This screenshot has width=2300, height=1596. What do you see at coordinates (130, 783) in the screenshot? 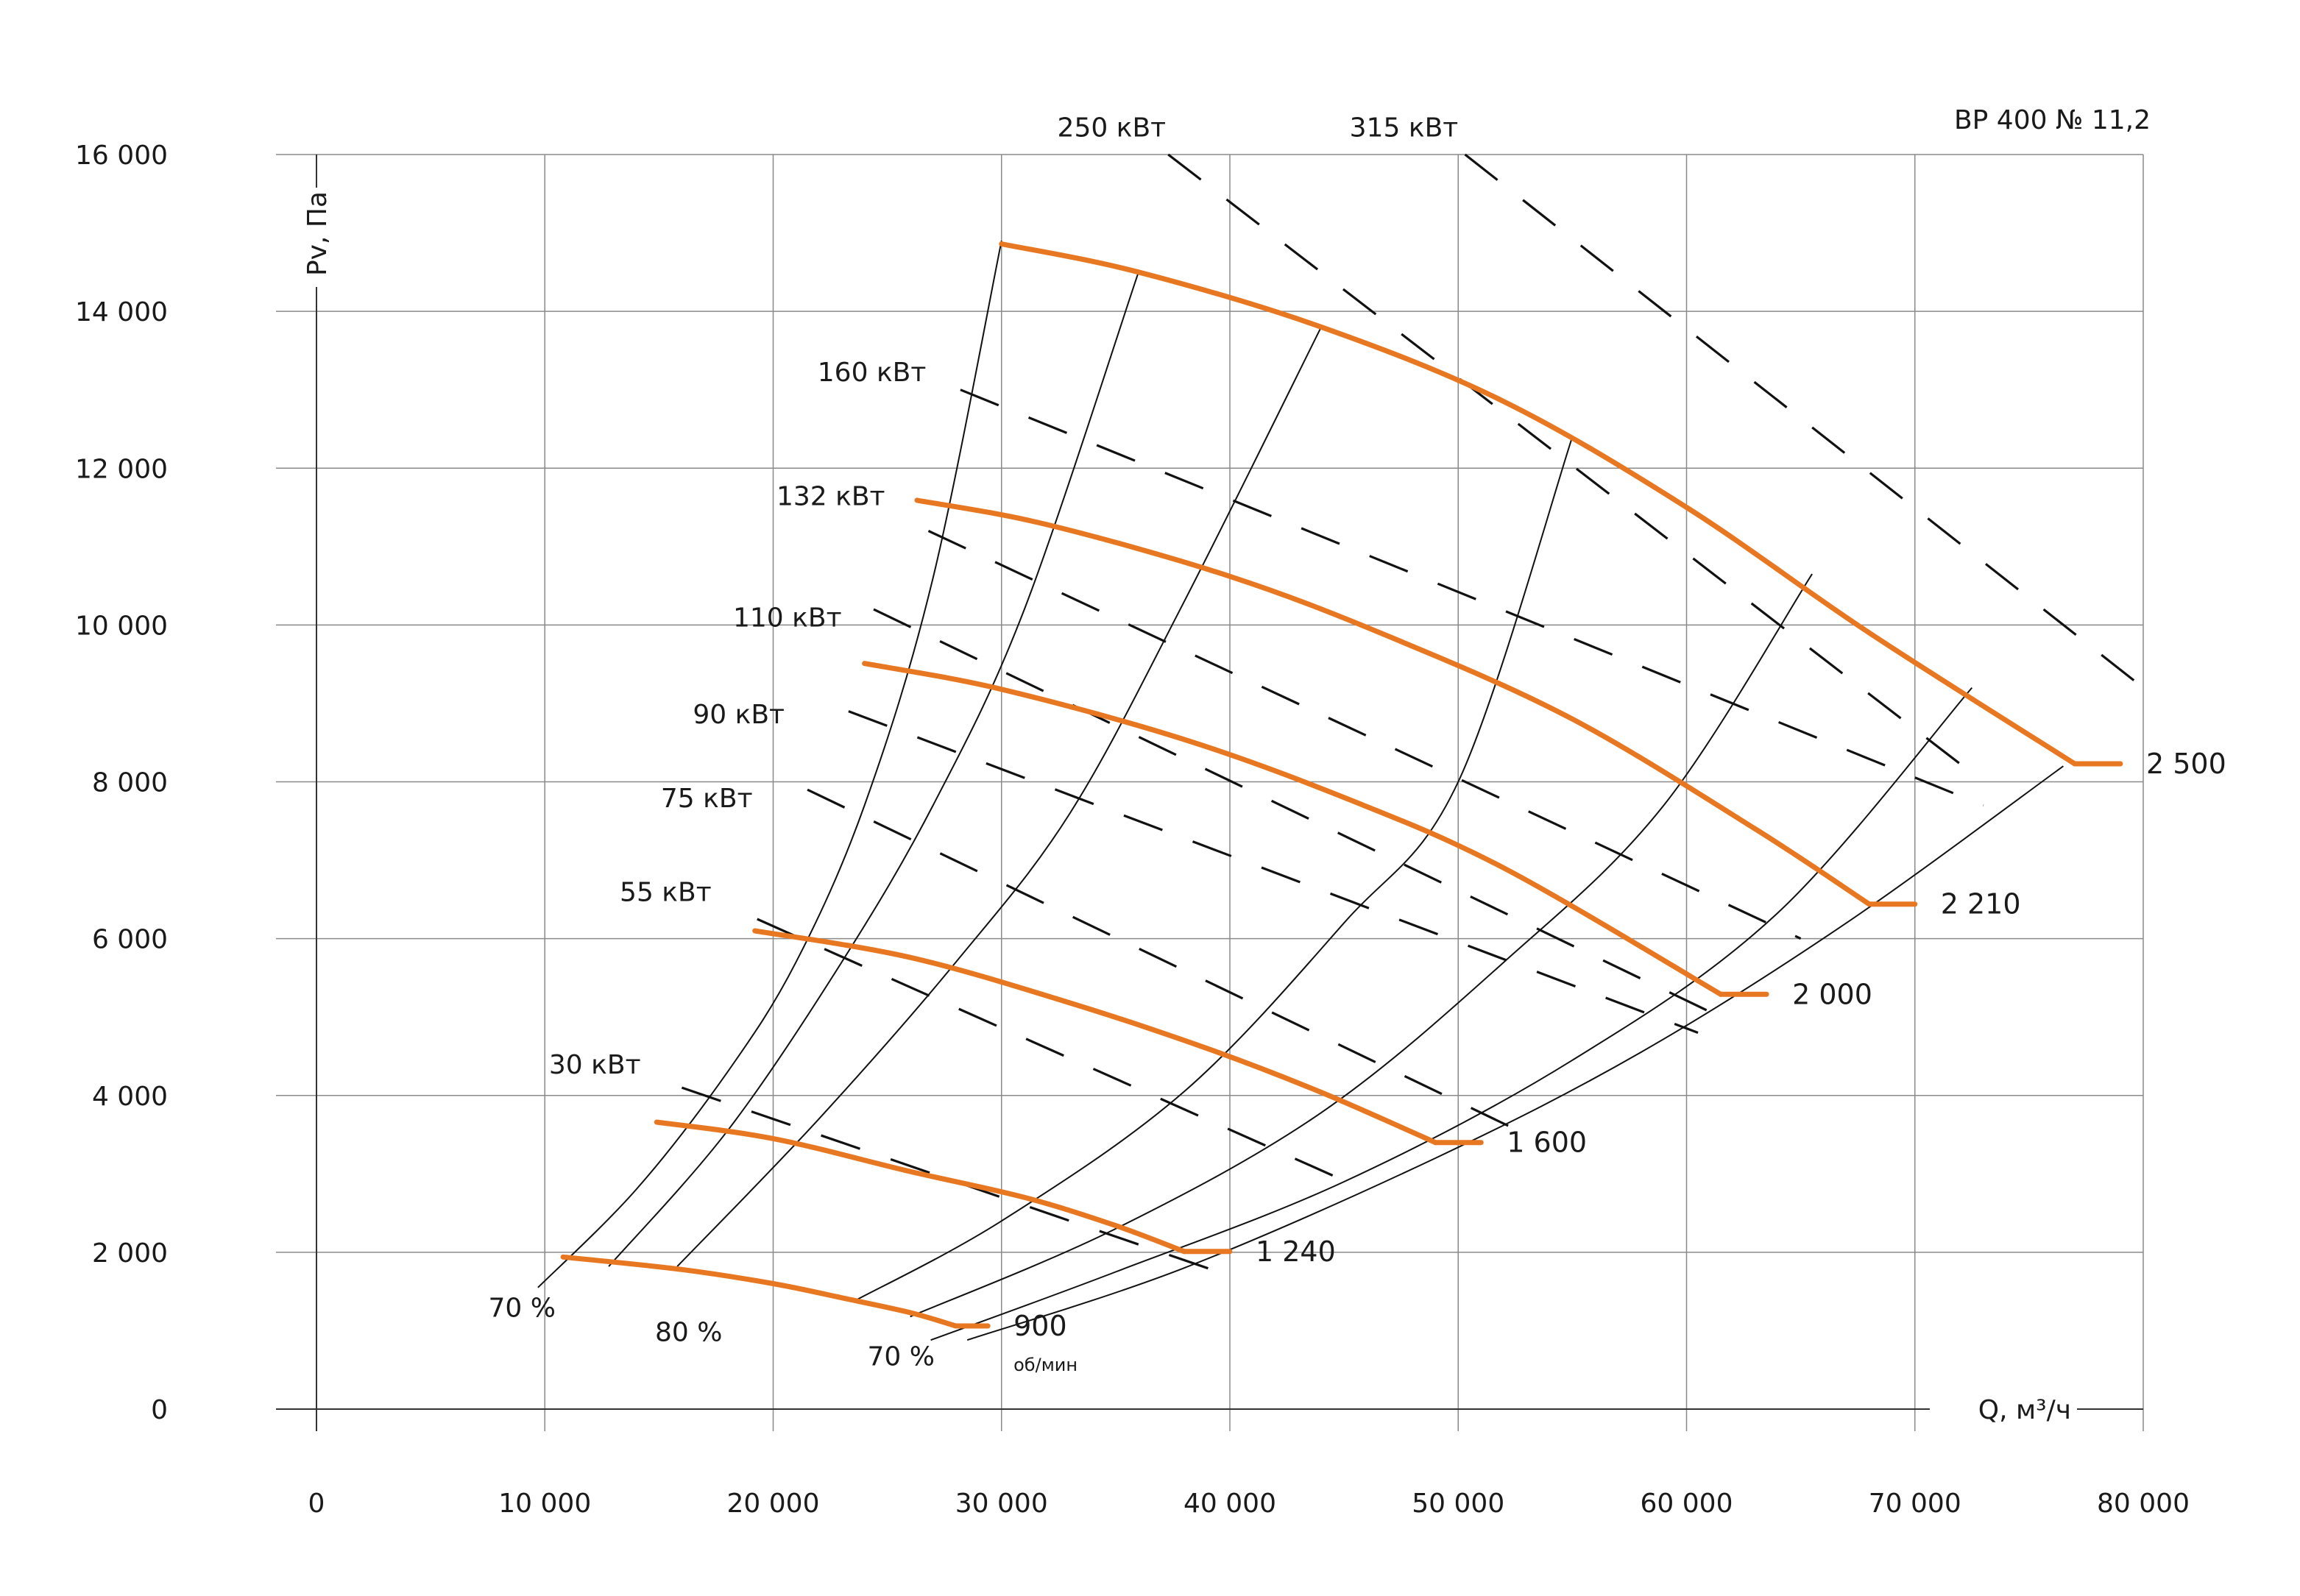
I see `y-tick-label: 8 000` at bounding box center [130, 783].